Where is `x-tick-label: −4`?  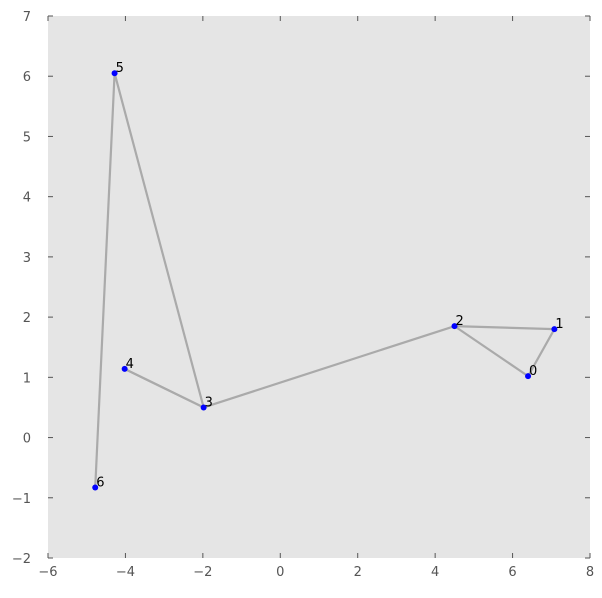
x-tick-label: −4 is located at coordinates (125, 572).